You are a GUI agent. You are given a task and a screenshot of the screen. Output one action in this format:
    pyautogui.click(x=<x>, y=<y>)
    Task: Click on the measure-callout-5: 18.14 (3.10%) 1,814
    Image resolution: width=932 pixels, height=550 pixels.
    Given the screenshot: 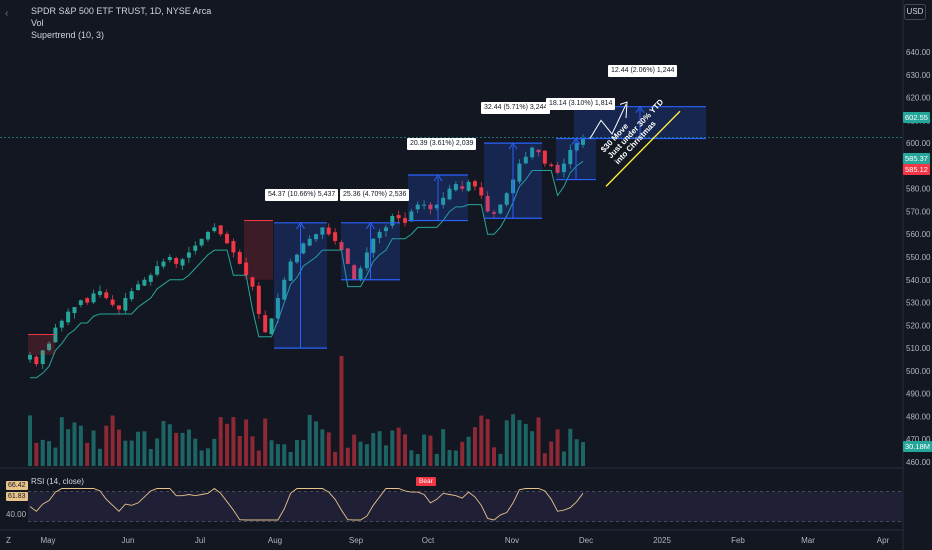 What is the action you would take?
    pyautogui.click(x=581, y=104)
    